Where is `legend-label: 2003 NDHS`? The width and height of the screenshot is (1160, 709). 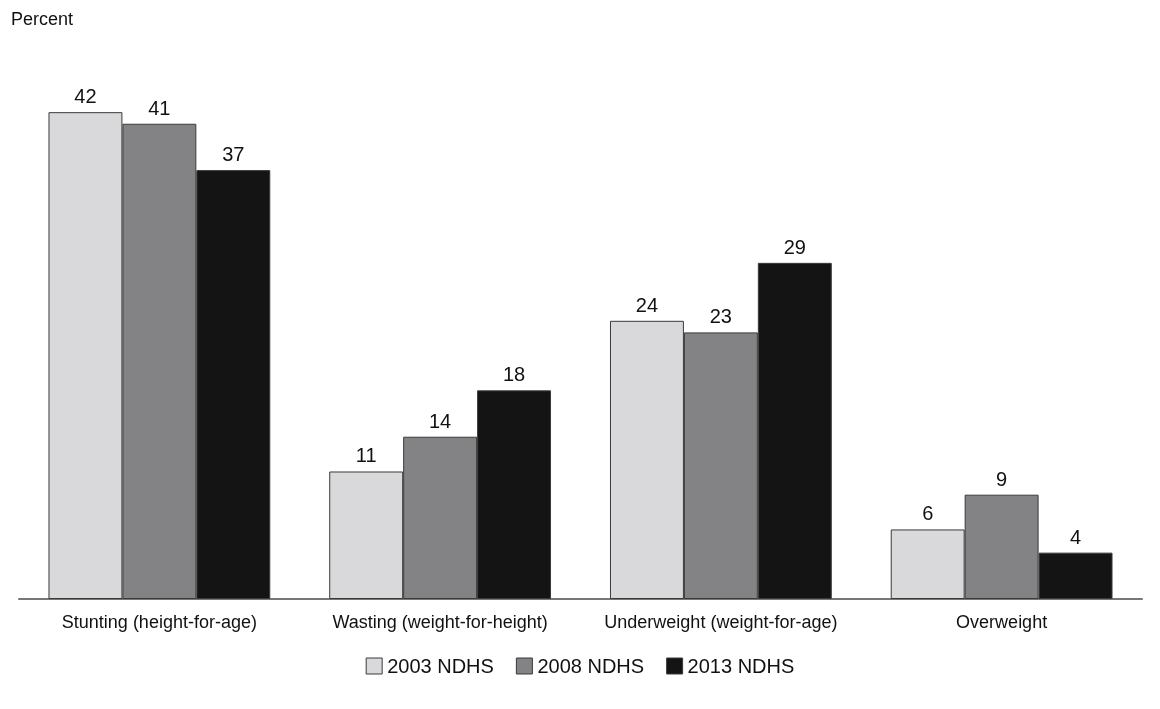
legend-label: 2003 NDHS is located at coordinates (440, 666).